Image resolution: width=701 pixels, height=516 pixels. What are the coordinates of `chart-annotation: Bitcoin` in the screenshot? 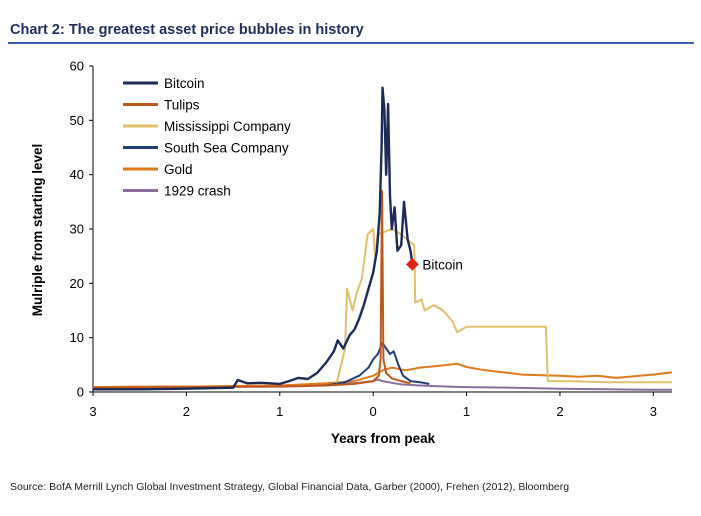 It's located at (434, 264).